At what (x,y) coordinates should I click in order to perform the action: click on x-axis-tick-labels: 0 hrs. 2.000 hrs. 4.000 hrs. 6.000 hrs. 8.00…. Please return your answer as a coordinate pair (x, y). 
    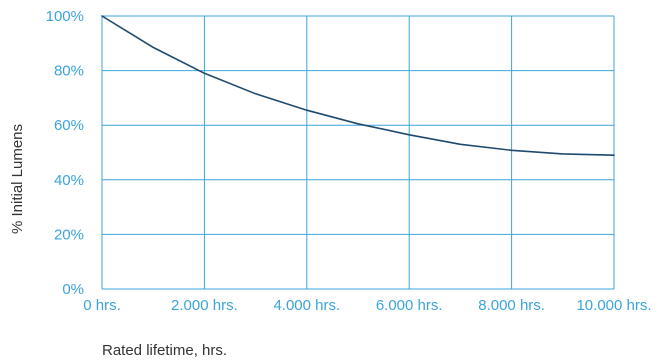
    Looking at the image, I should click on (367, 305).